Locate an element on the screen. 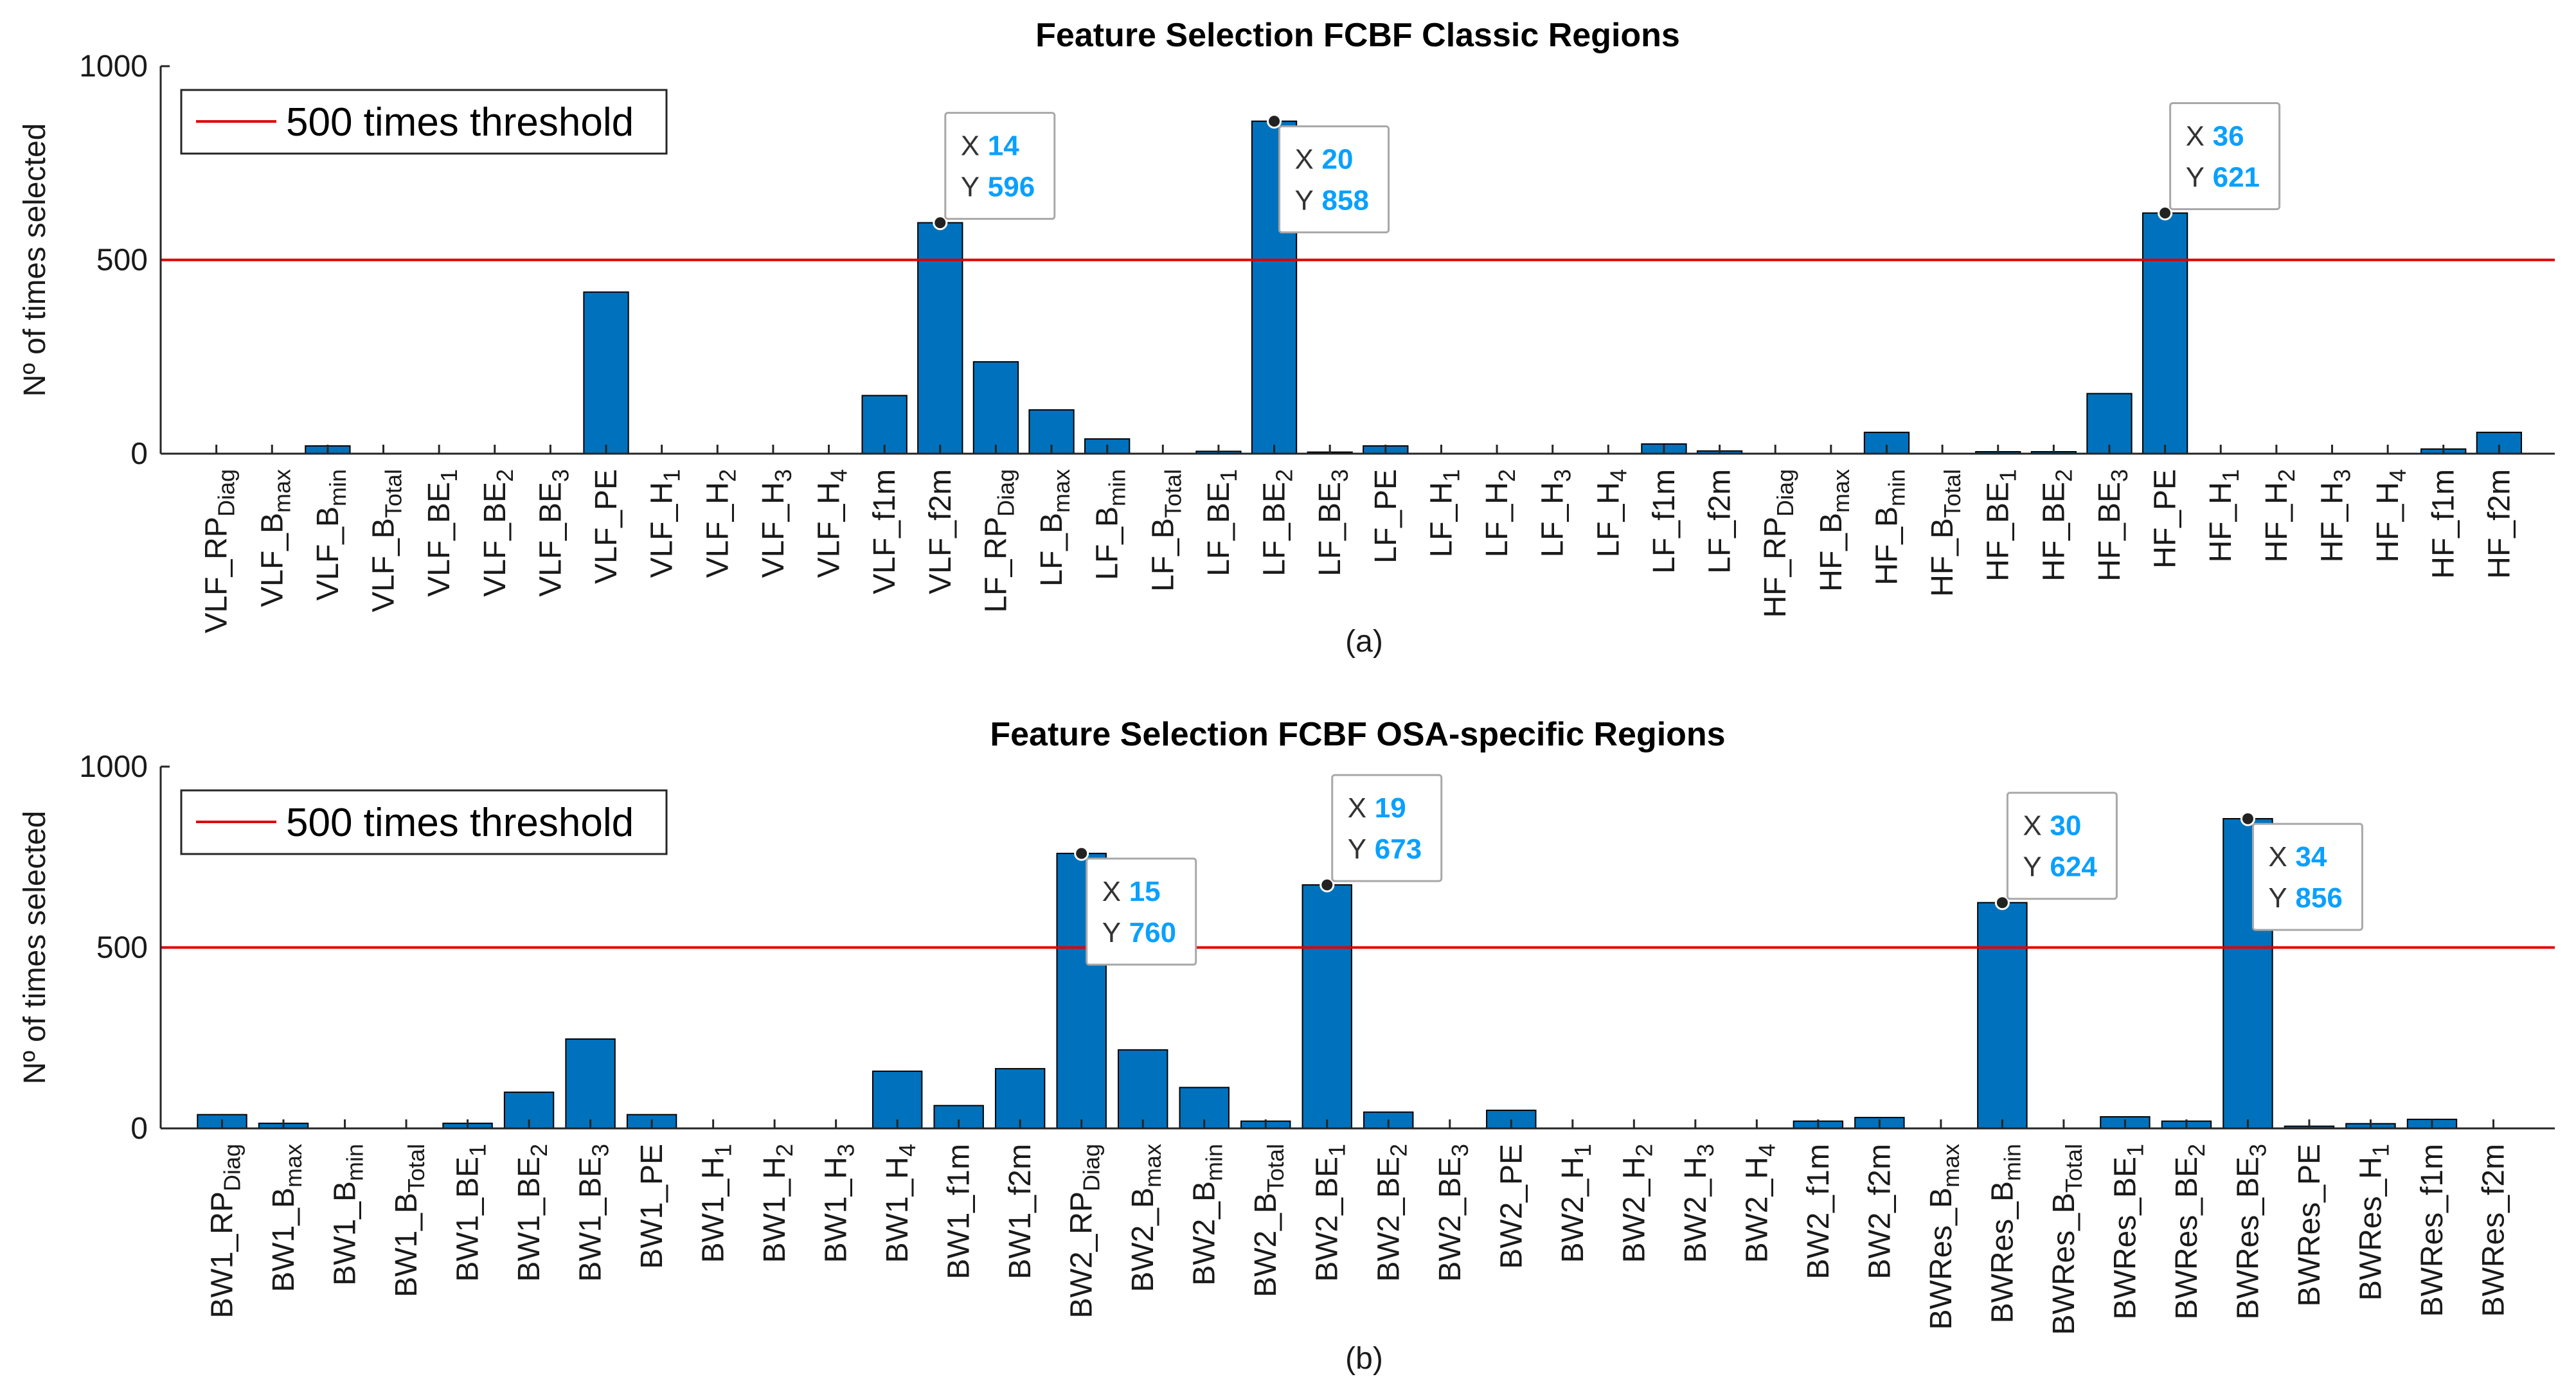 Image resolution: width=2576 pixels, height=1388 pixels. x-tick-label: LF_f2m is located at coordinates (1720, 521).